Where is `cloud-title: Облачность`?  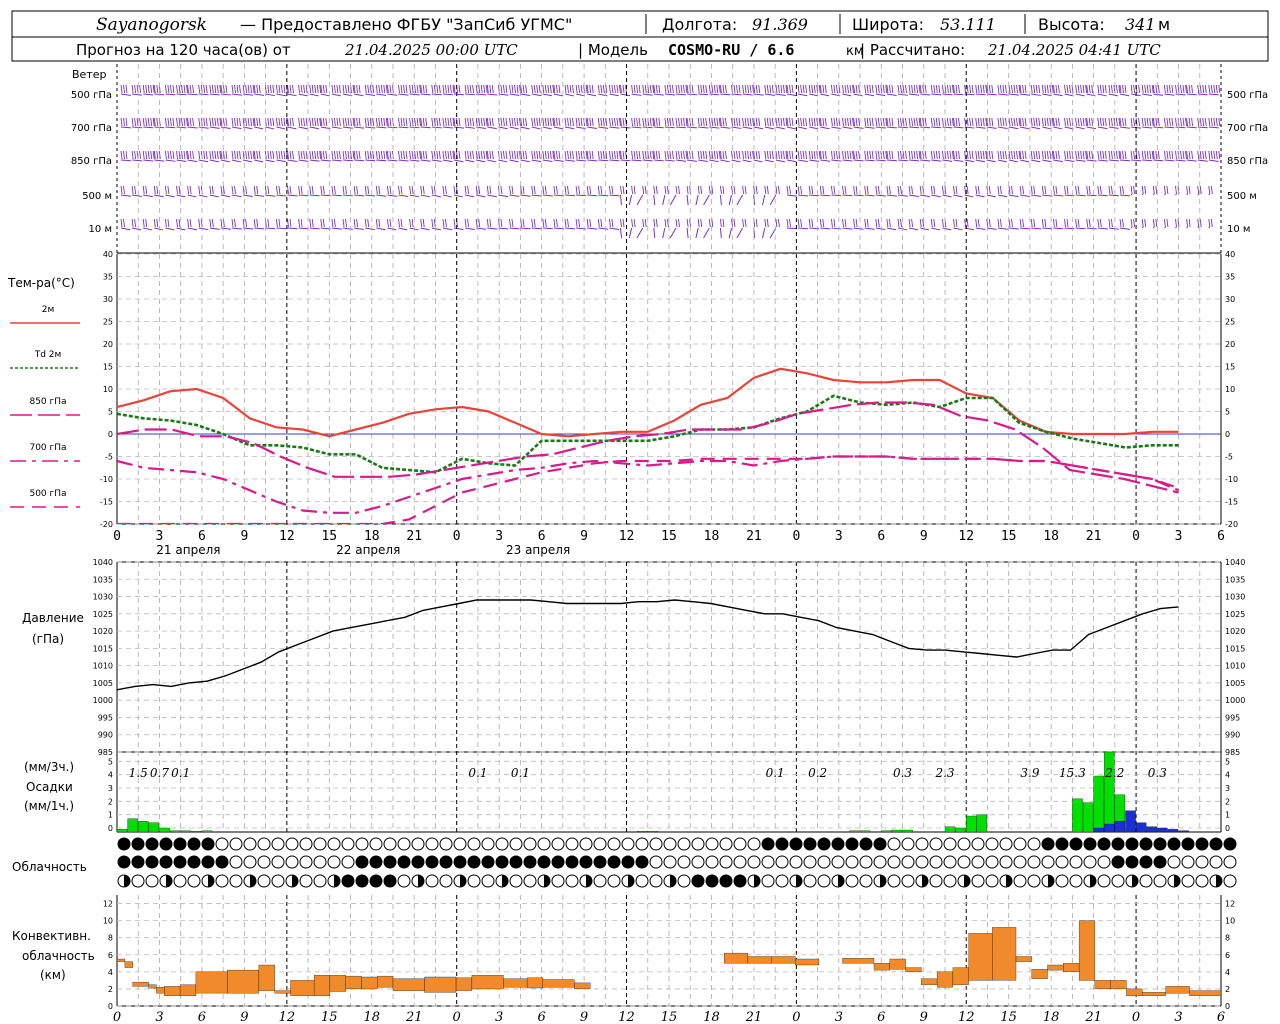 cloud-title: Облачность is located at coordinates (49, 867).